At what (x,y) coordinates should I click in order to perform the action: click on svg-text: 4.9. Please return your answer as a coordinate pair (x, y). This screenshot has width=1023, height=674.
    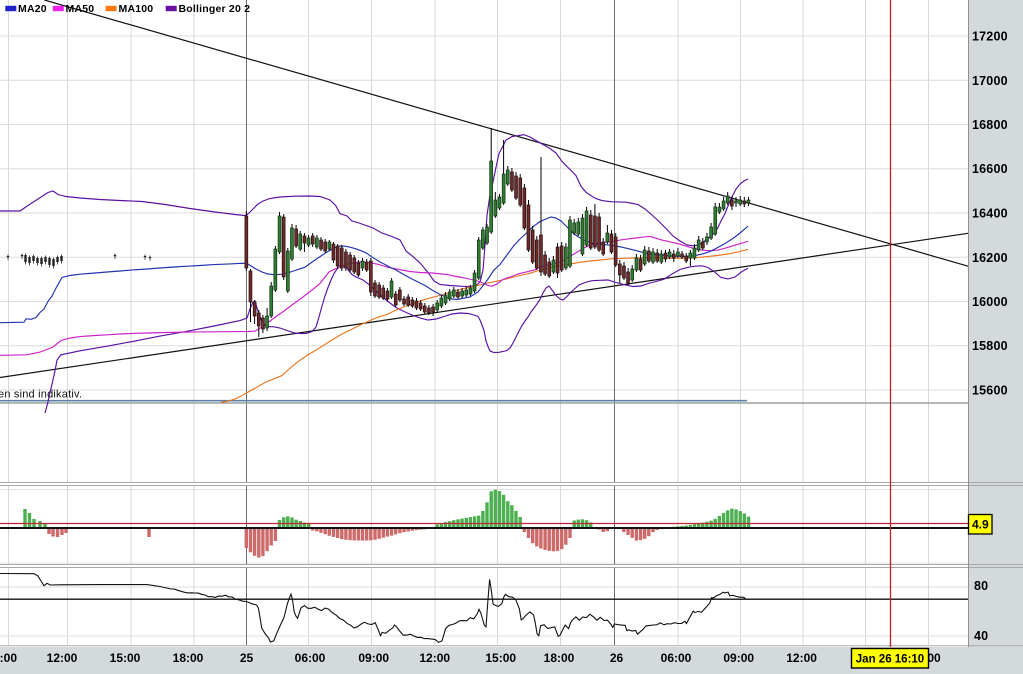
    Looking at the image, I should click on (980, 525).